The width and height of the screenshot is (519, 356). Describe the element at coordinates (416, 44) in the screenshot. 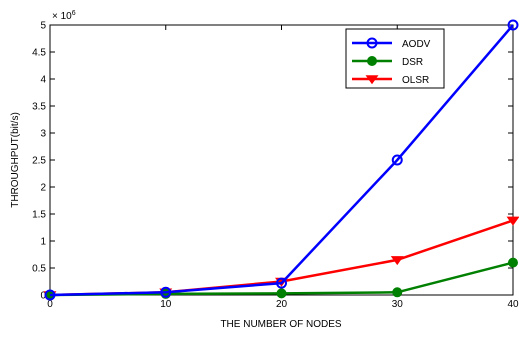

I see `legend-label: AODV` at that location.